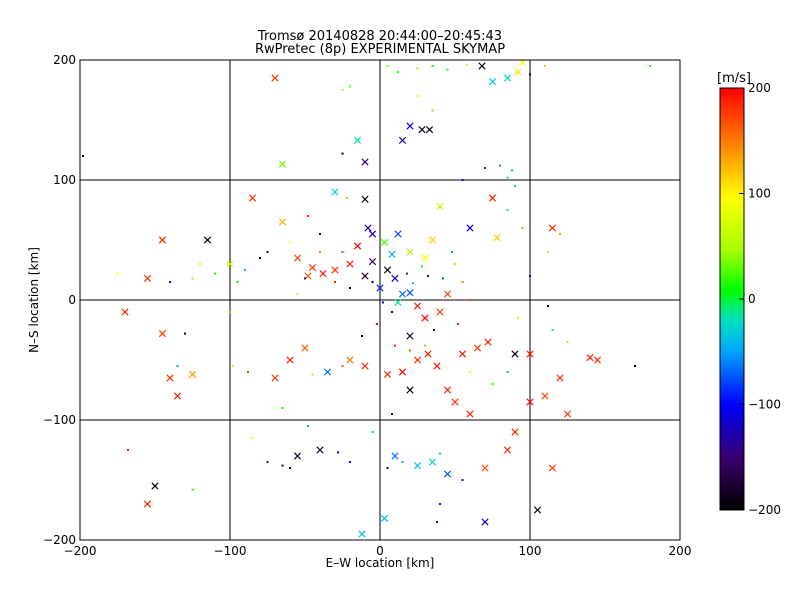 The height and width of the screenshot is (600, 800). What do you see at coordinates (34, 300) in the screenshot?
I see `y-axis-label: N–S location [km]` at bounding box center [34, 300].